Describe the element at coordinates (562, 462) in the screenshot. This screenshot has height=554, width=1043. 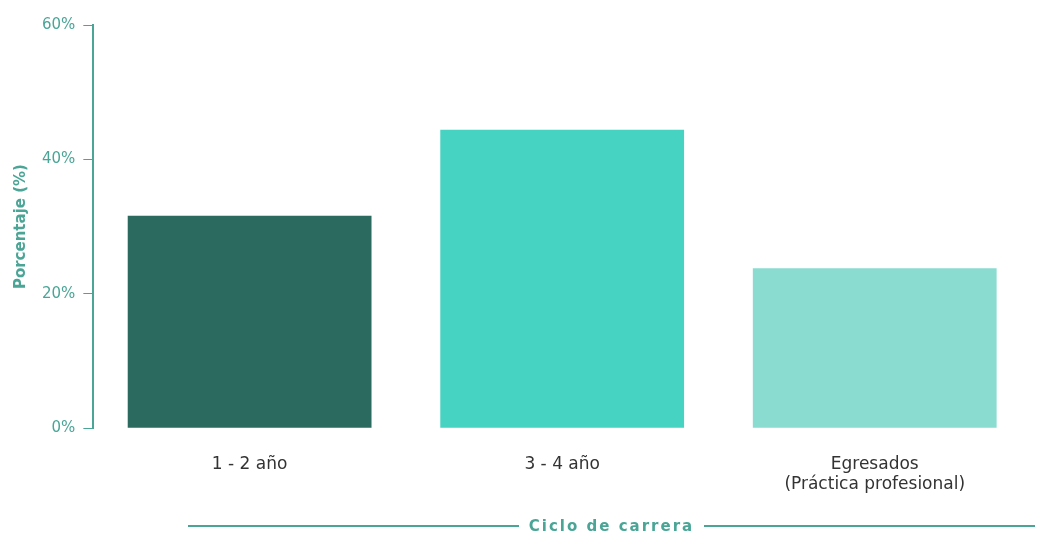
I see `x-tick-label: 3 - 4 año` at that location.